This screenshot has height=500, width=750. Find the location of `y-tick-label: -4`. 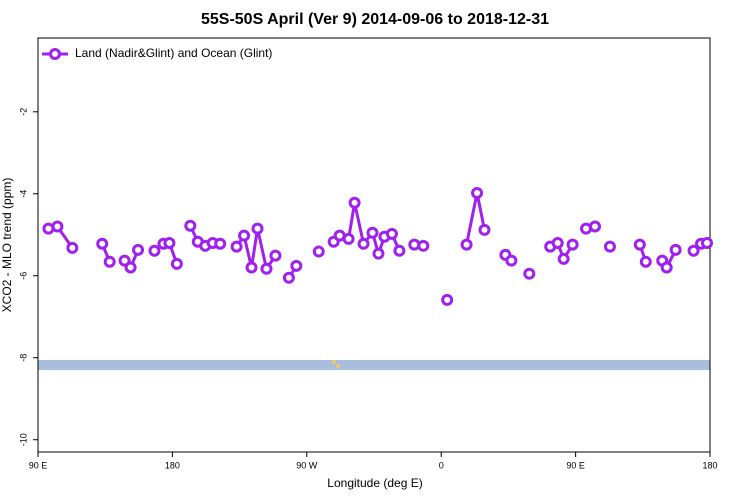

y-tick-label: -4 is located at coordinates (23, 194).